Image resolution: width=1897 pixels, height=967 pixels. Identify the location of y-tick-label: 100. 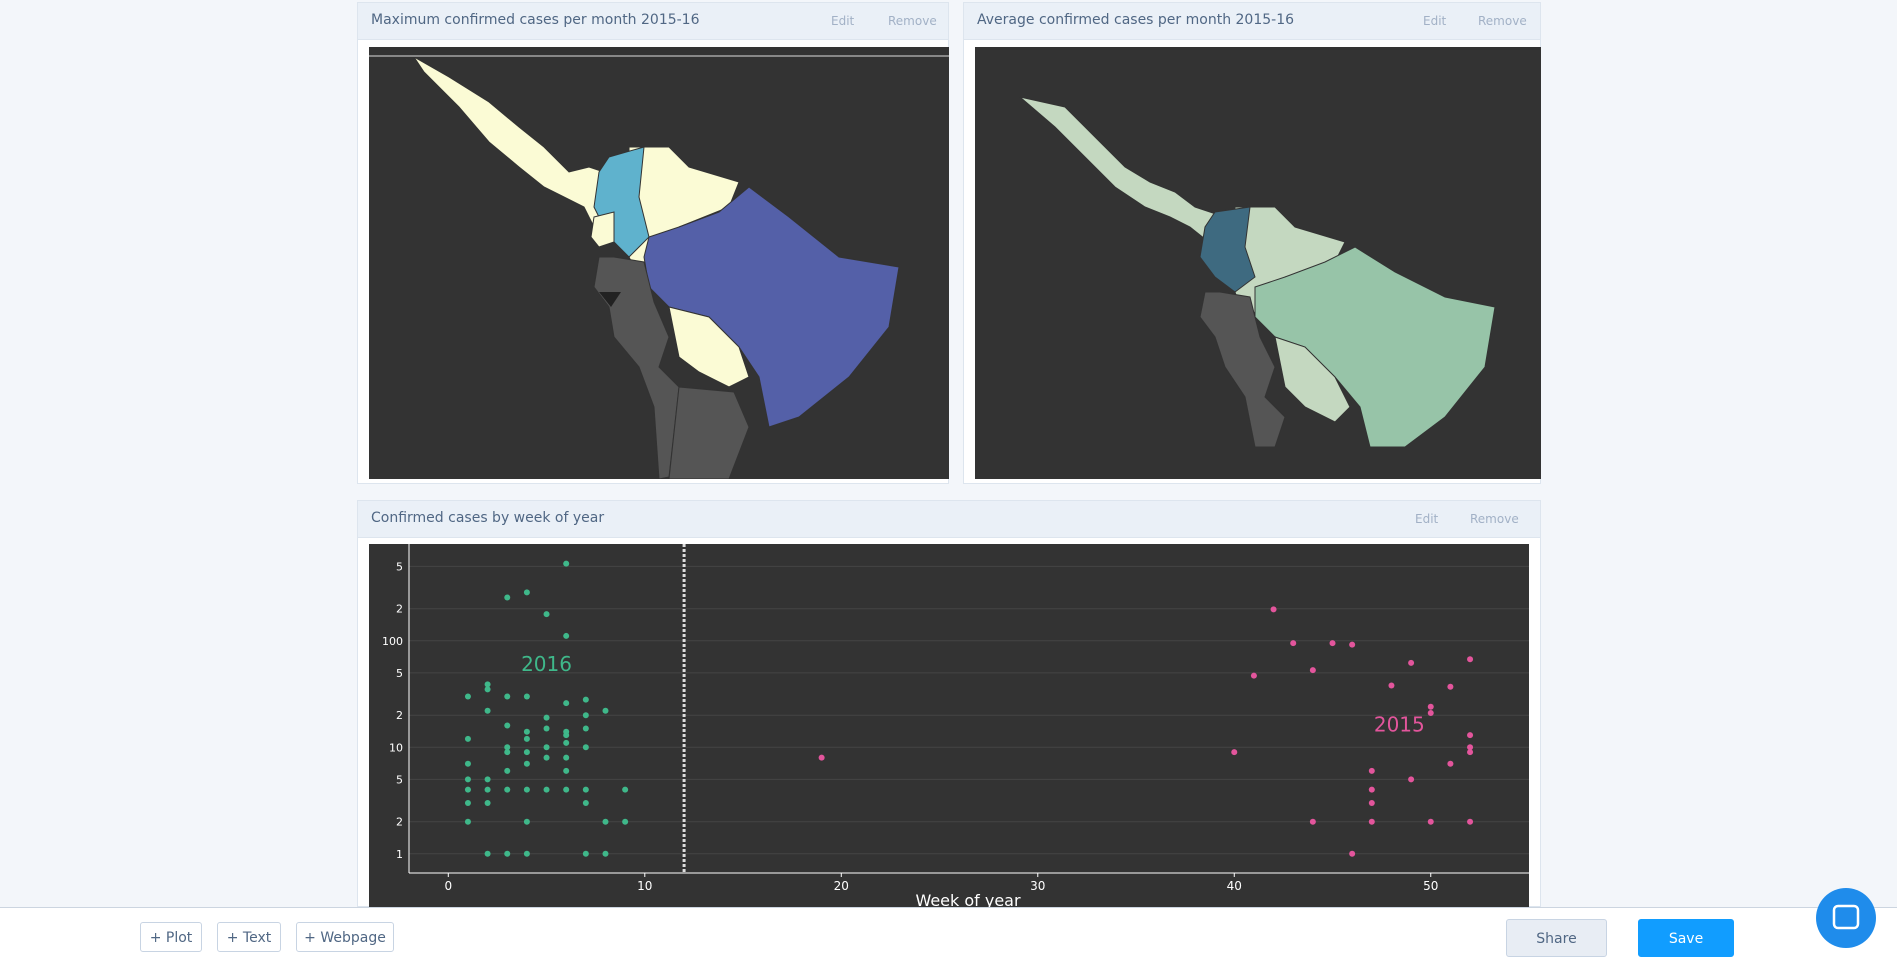
(392, 641).